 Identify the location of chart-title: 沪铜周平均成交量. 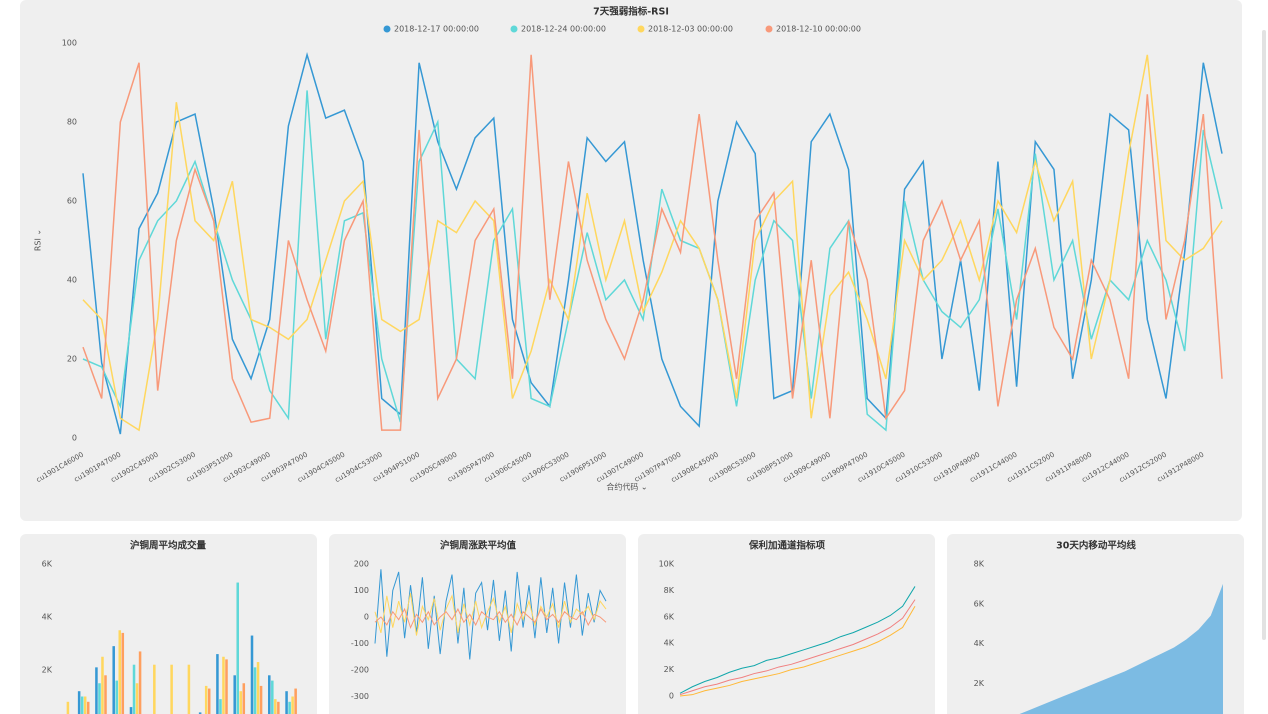
(168, 546).